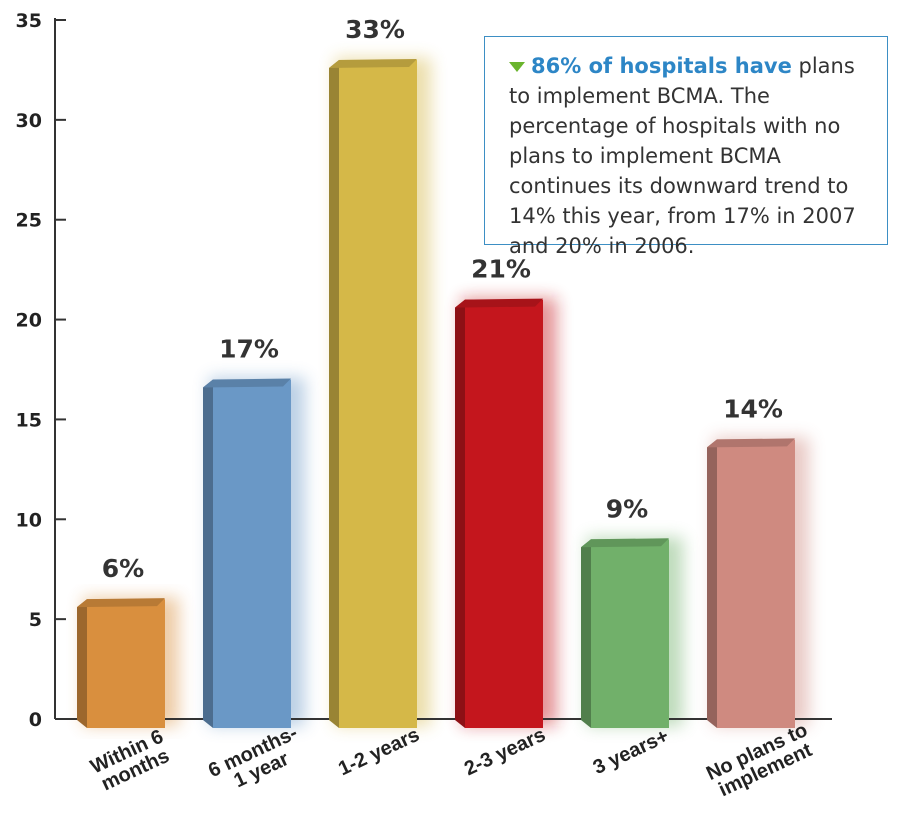 The width and height of the screenshot is (911, 833). Describe the element at coordinates (29, 221) in the screenshot. I see `y-tick-label: 25` at that location.